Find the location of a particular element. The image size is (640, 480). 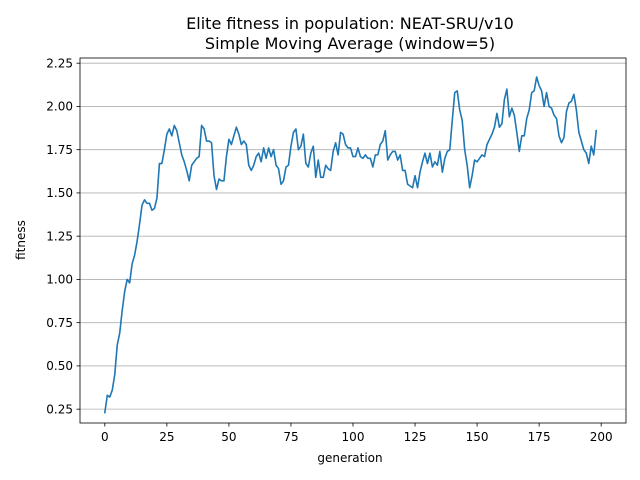

y-tick-label: 1.00 is located at coordinates (59, 280).